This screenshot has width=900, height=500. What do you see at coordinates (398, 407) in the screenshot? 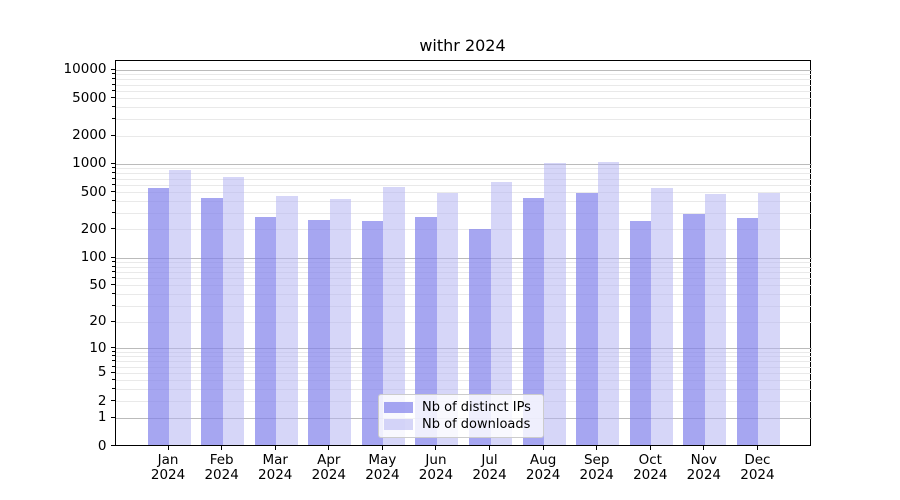
I see `legend-swatch-distinct-ips` at bounding box center [398, 407].